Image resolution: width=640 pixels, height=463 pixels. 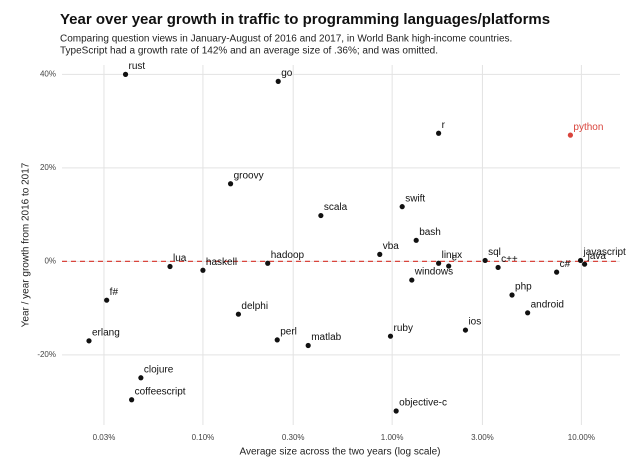 I want to click on point-label: lua, so click(x=180, y=258).